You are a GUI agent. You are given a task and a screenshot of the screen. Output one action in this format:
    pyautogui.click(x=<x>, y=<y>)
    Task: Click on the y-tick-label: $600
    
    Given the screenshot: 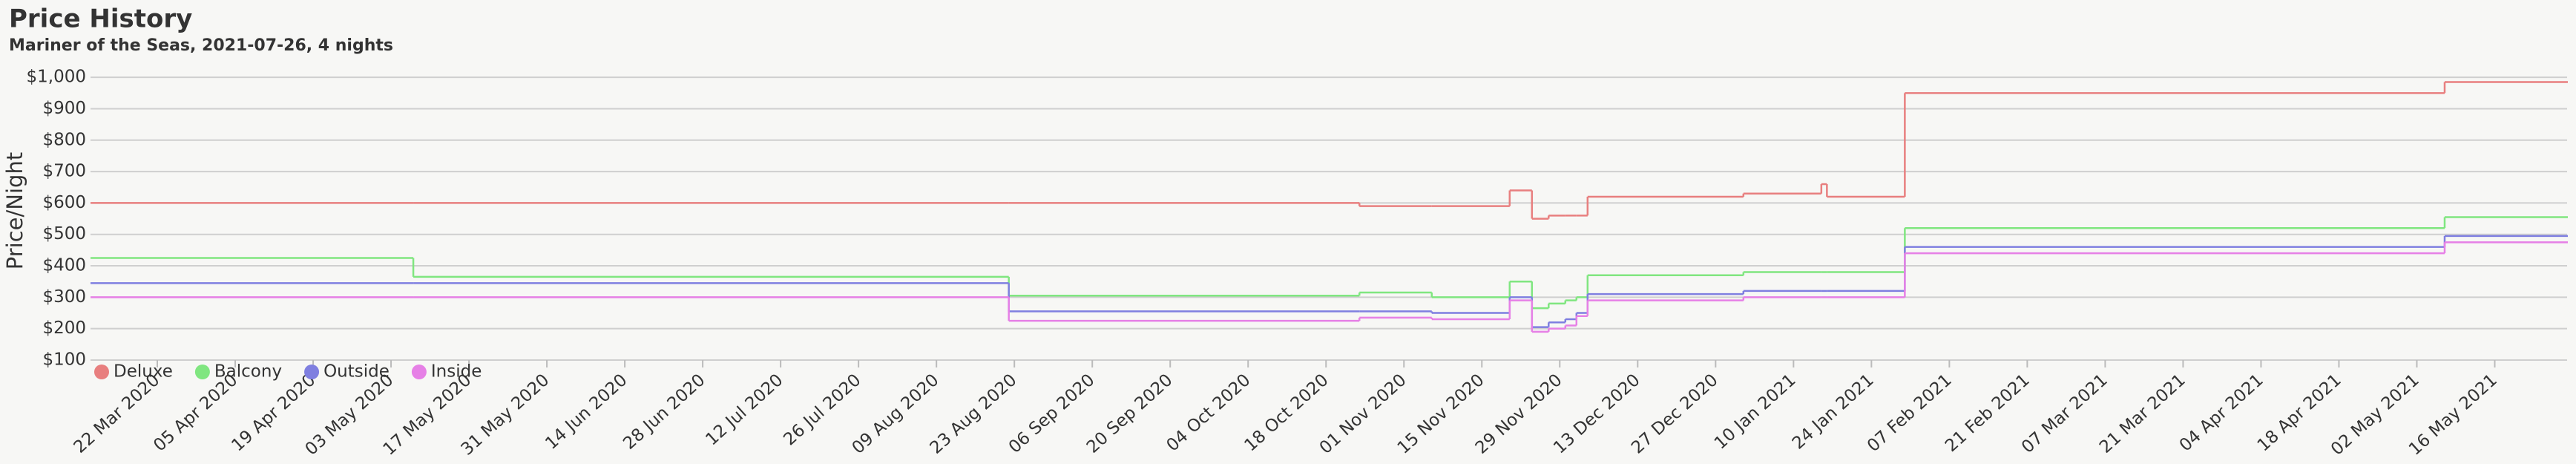 What is the action you would take?
    pyautogui.click(x=64, y=202)
    